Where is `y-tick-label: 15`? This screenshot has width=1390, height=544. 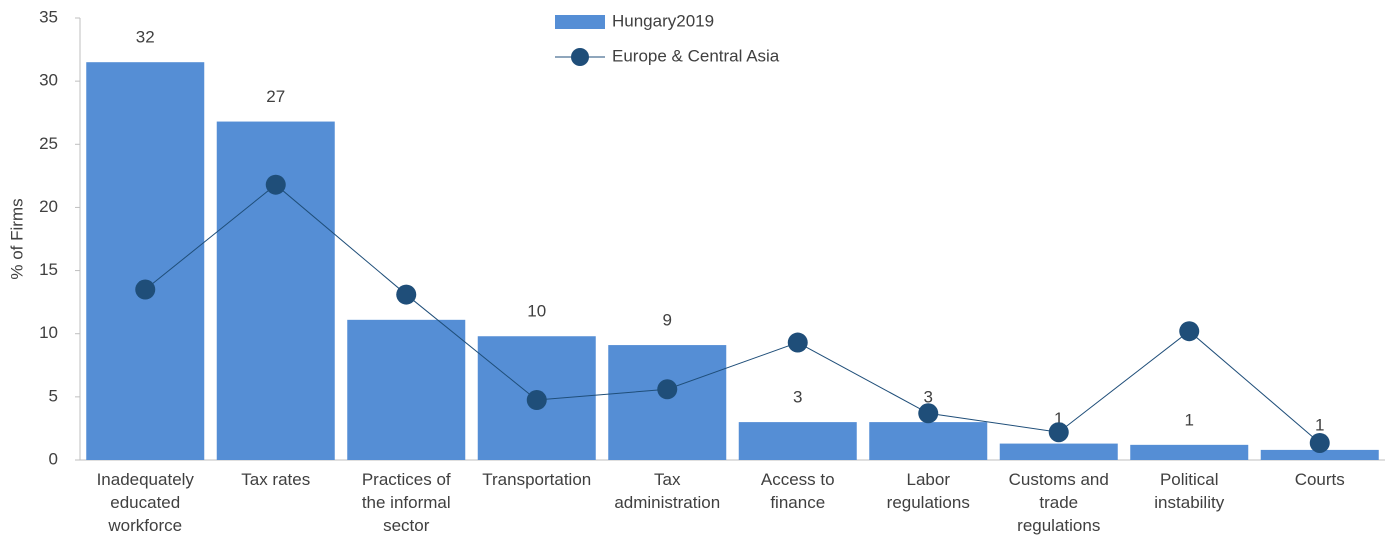 y-tick-label: 15 is located at coordinates (48, 269).